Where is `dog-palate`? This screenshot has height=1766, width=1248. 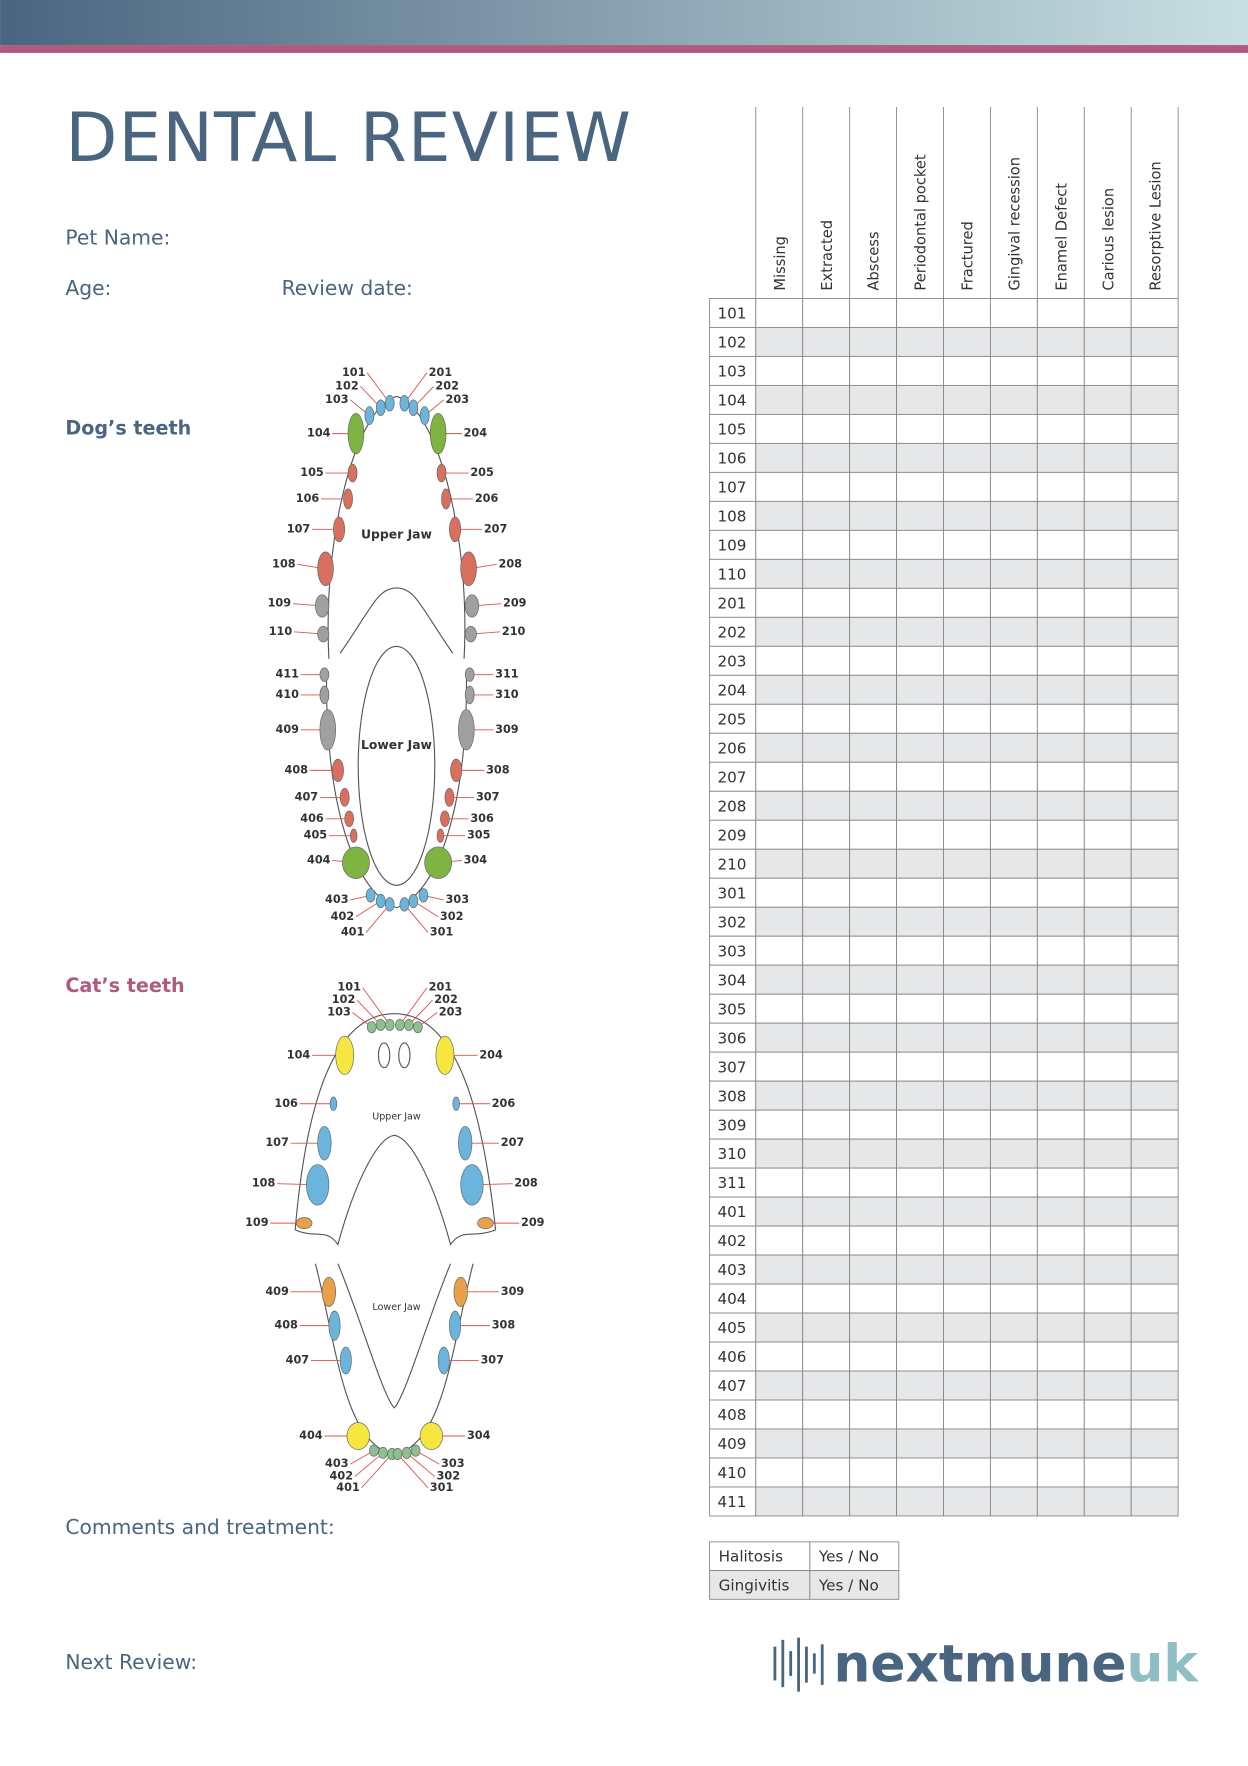
dog-palate is located at coordinates (396, 620).